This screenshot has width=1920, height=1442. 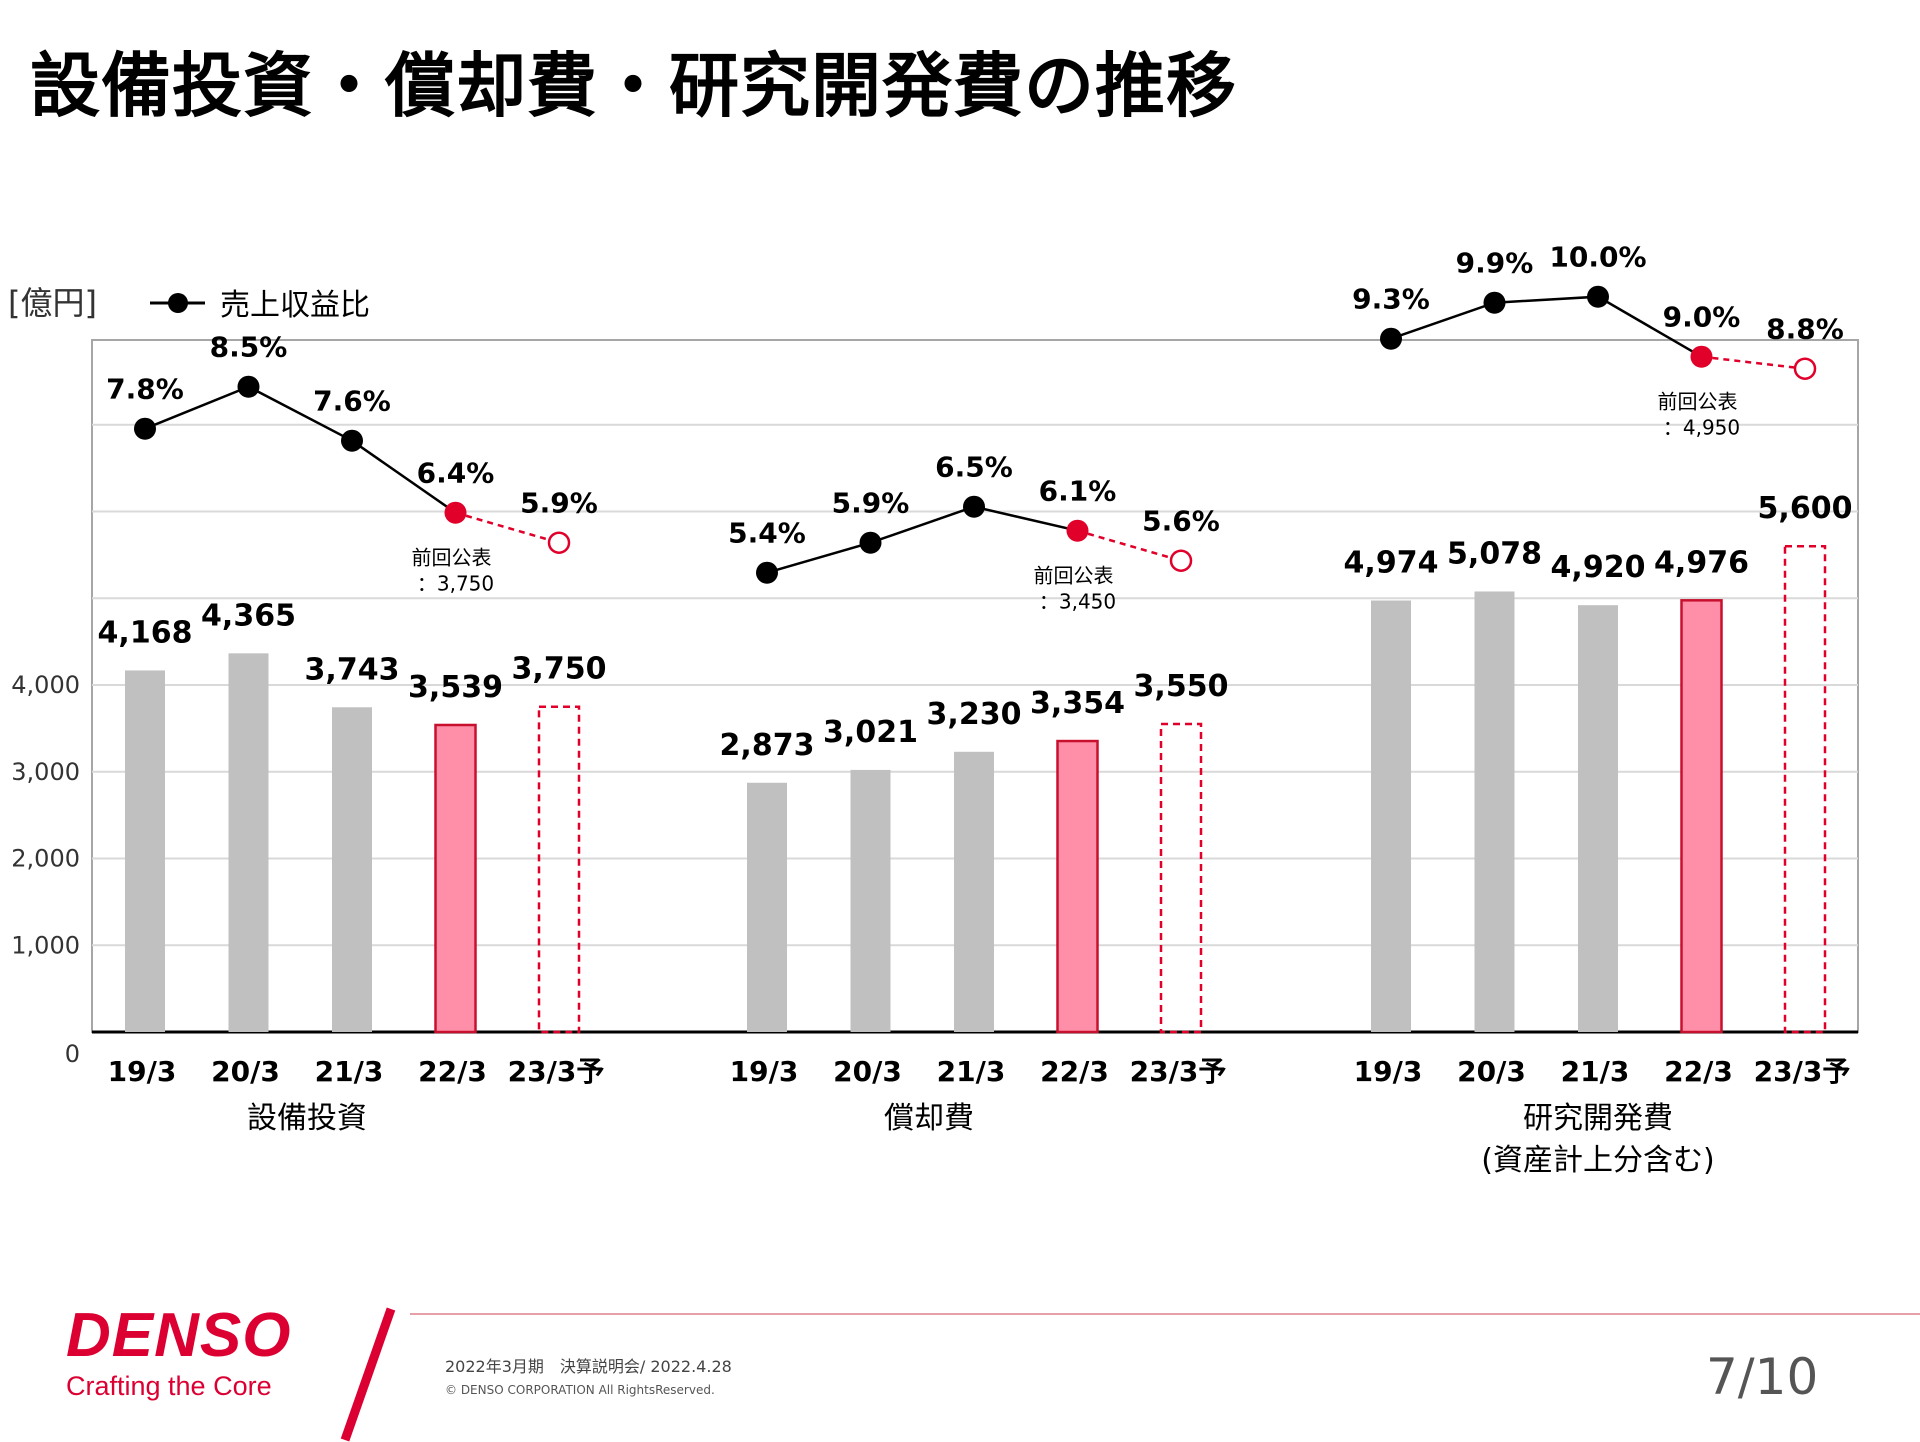 I want to click on bar-value-label: 5,078, so click(x=1494, y=553).